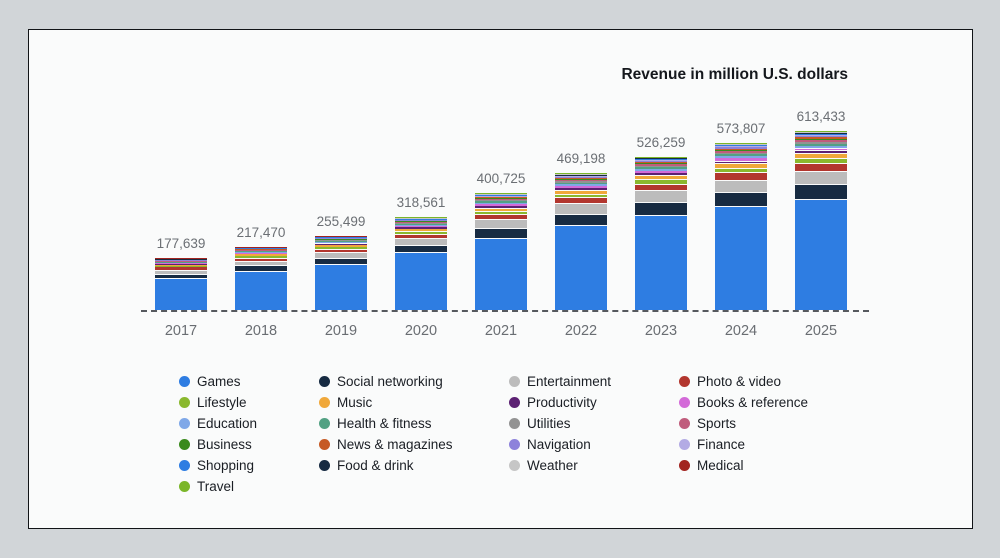  Describe the element at coordinates (661, 187) in the screenshot. I see `bar-segment-photo-video-2023` at that location.